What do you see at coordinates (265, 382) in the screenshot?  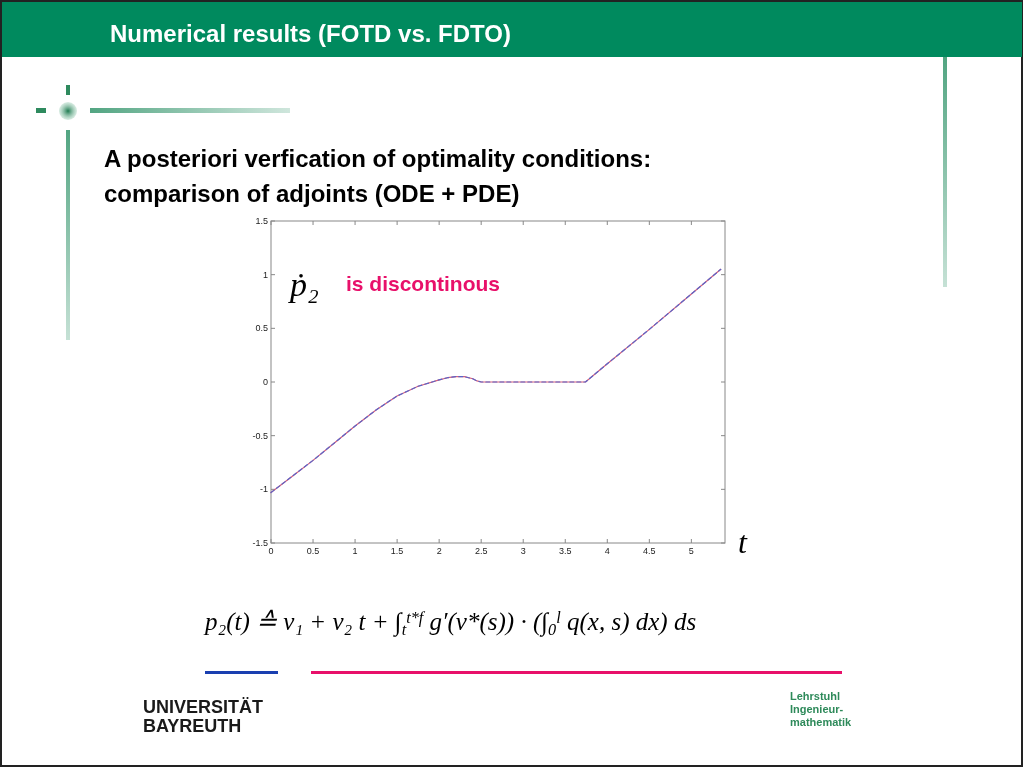 I see `y-tick-label: 0` at bounding box center [265, 382].